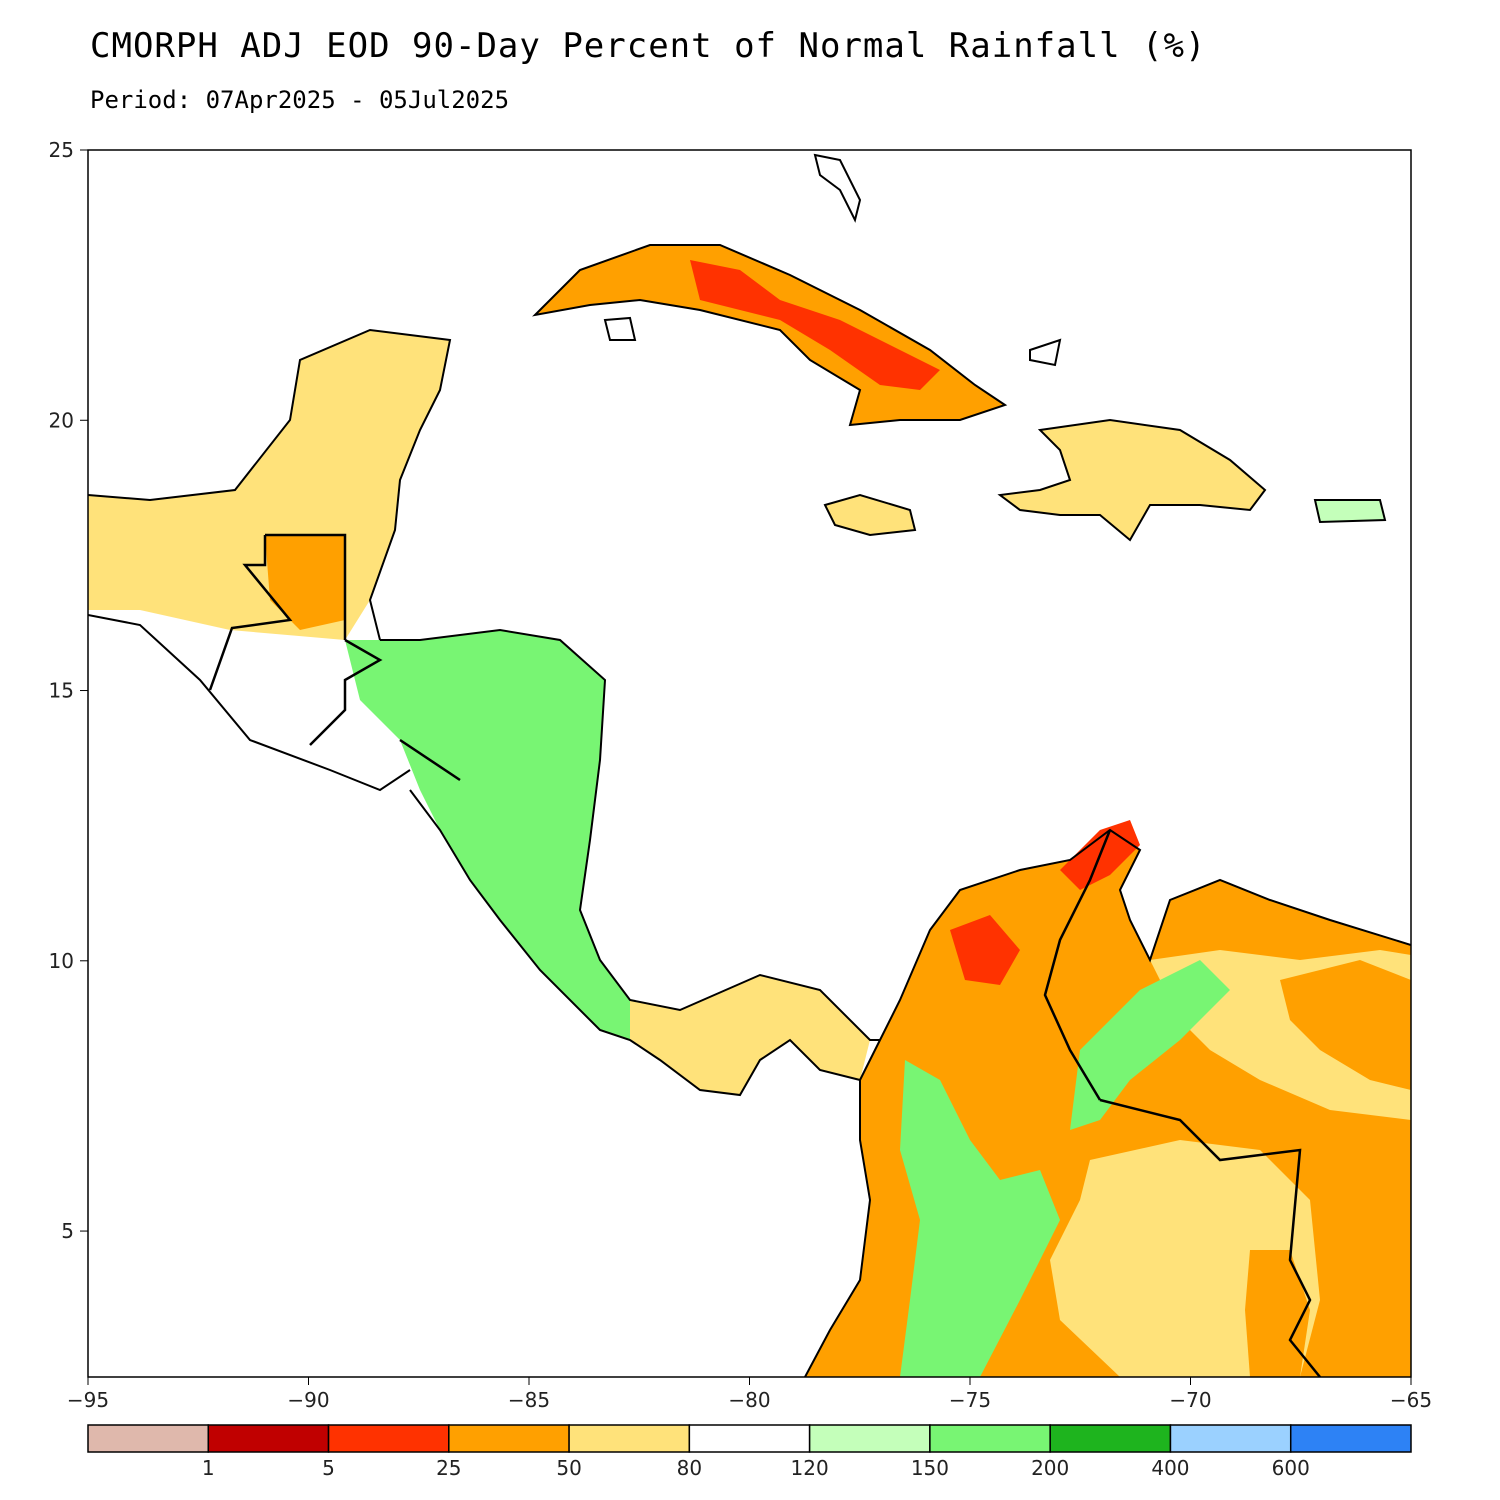 The height and width of the screenshot is (1500, 1500). I want to click on colorbar-legend: 1 5 25 50 80 120 150 200 400 600, so click(749, 1452).